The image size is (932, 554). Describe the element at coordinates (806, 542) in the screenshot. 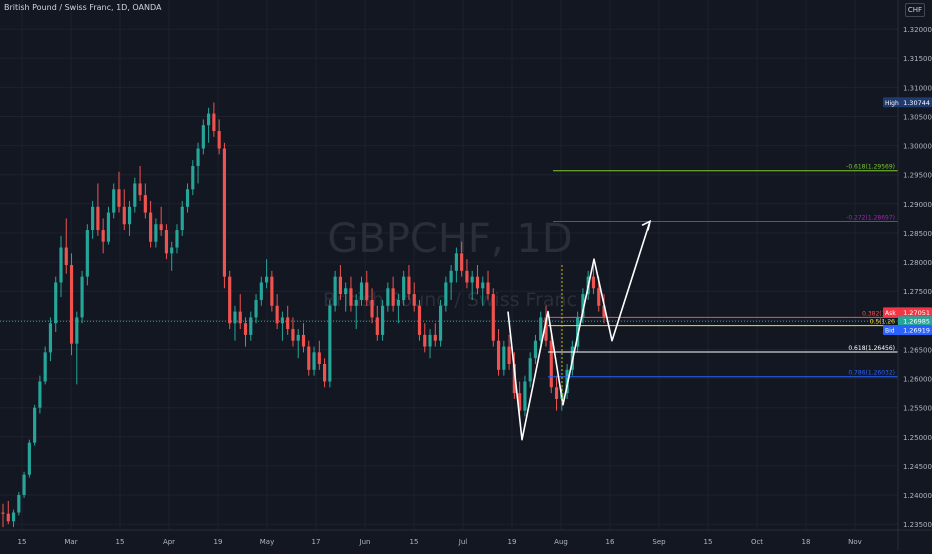

I see `x-tick-label: 18` at that location.